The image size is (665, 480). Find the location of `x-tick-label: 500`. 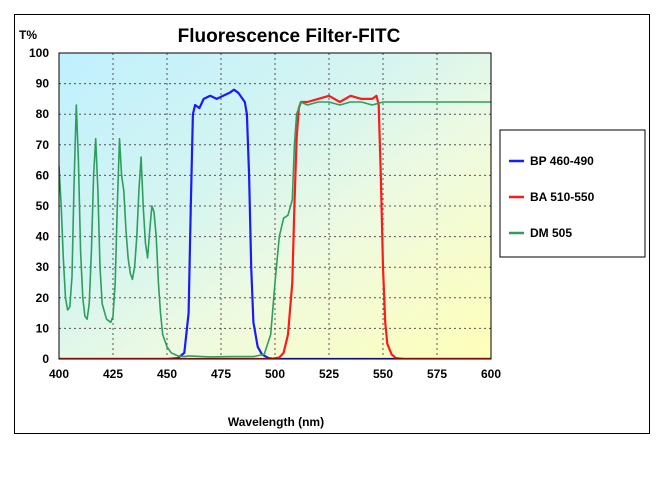

x-tick-label: 500 is located at coordinates (275, 374).